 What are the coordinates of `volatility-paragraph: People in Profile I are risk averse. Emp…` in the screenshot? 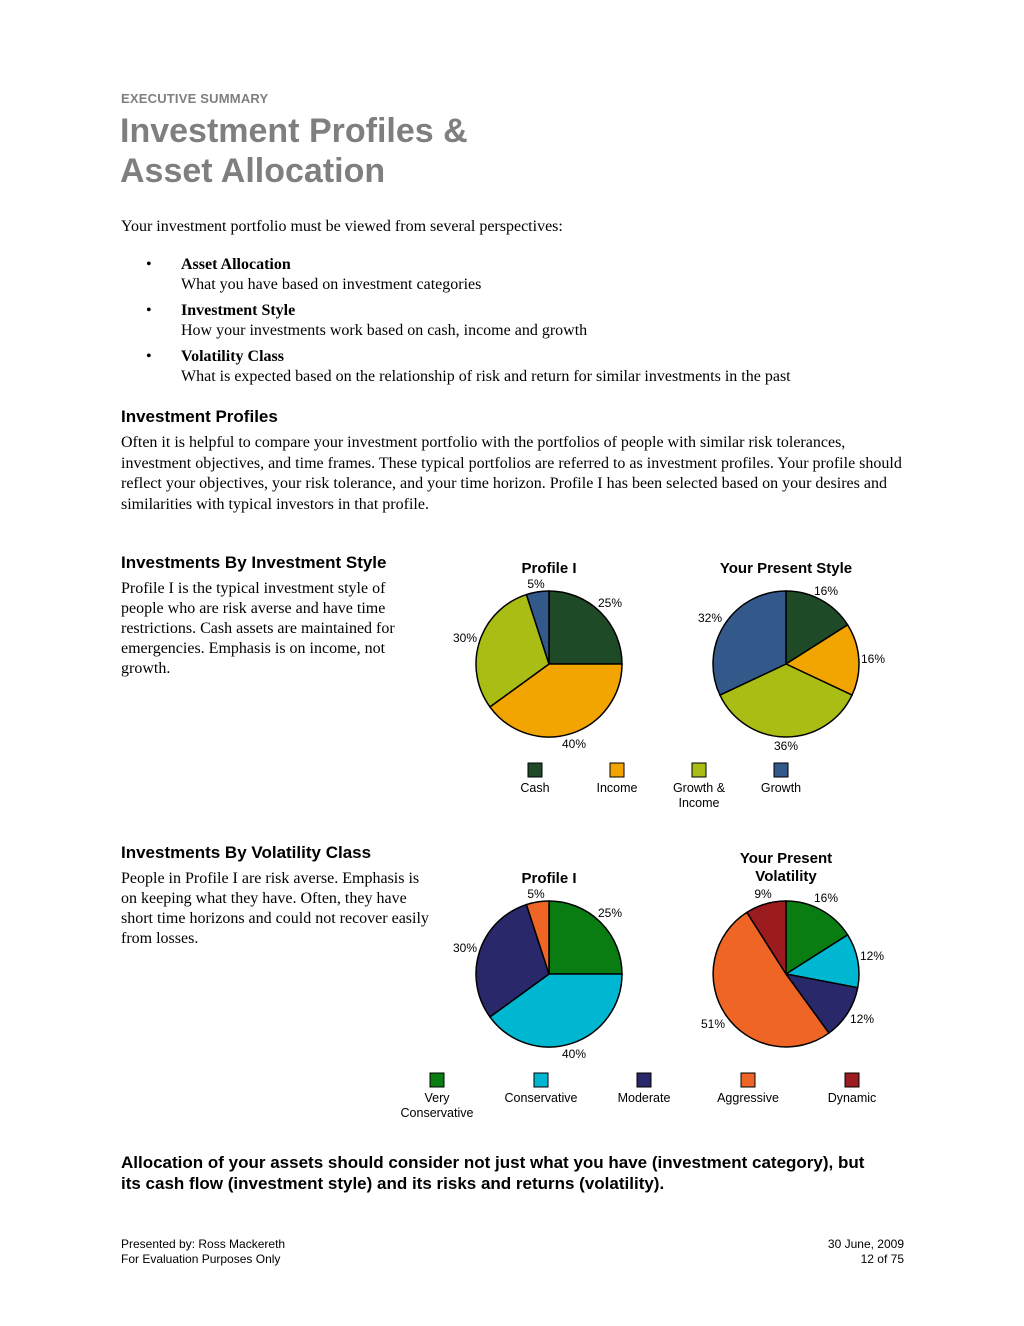 It's located at (275, 908).